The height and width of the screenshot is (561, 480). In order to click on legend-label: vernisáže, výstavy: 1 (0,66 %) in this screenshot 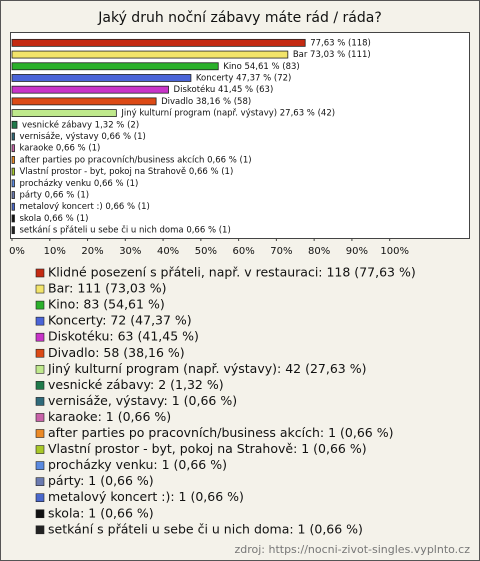, I will do `click(142, 400)`.